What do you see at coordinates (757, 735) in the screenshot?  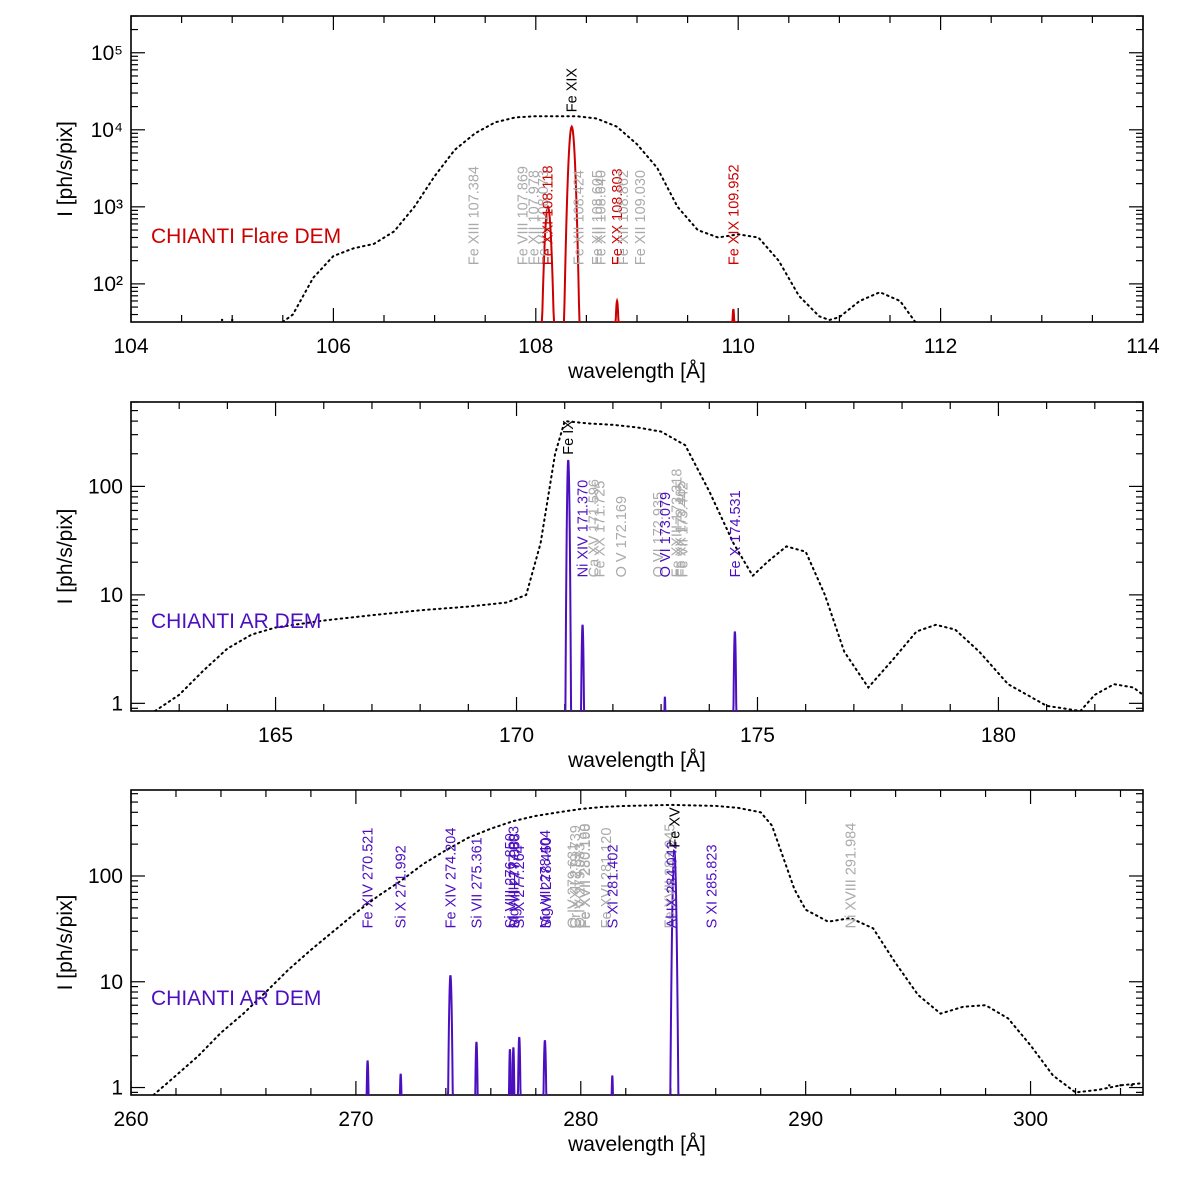 I see `x-tick-label: 175` at bounding box center [757, 735].